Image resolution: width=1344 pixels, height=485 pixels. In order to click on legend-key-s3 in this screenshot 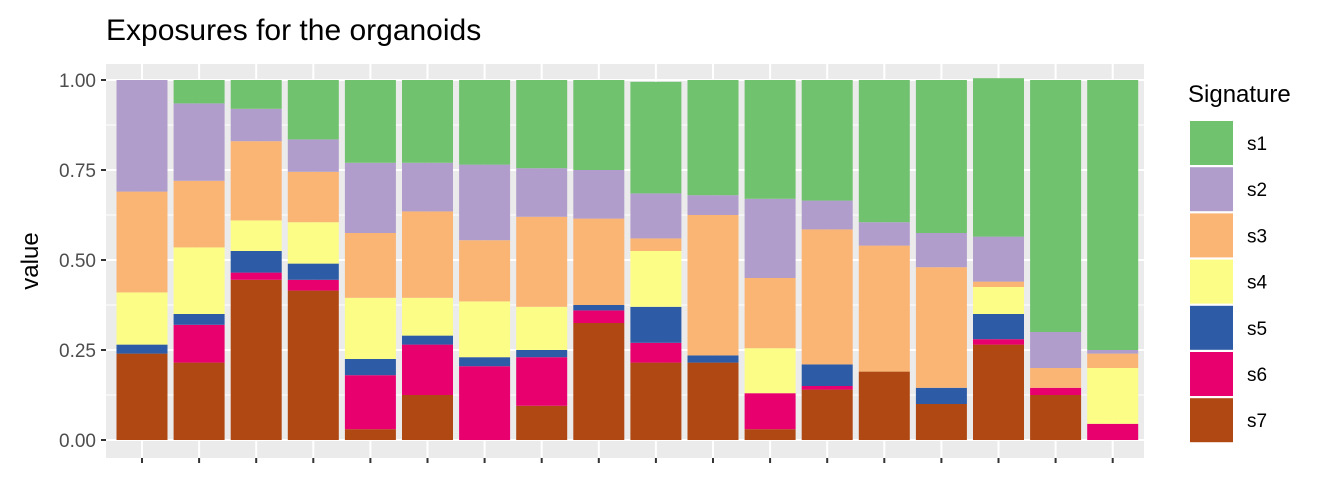, I will do `click(1211, 235)`.